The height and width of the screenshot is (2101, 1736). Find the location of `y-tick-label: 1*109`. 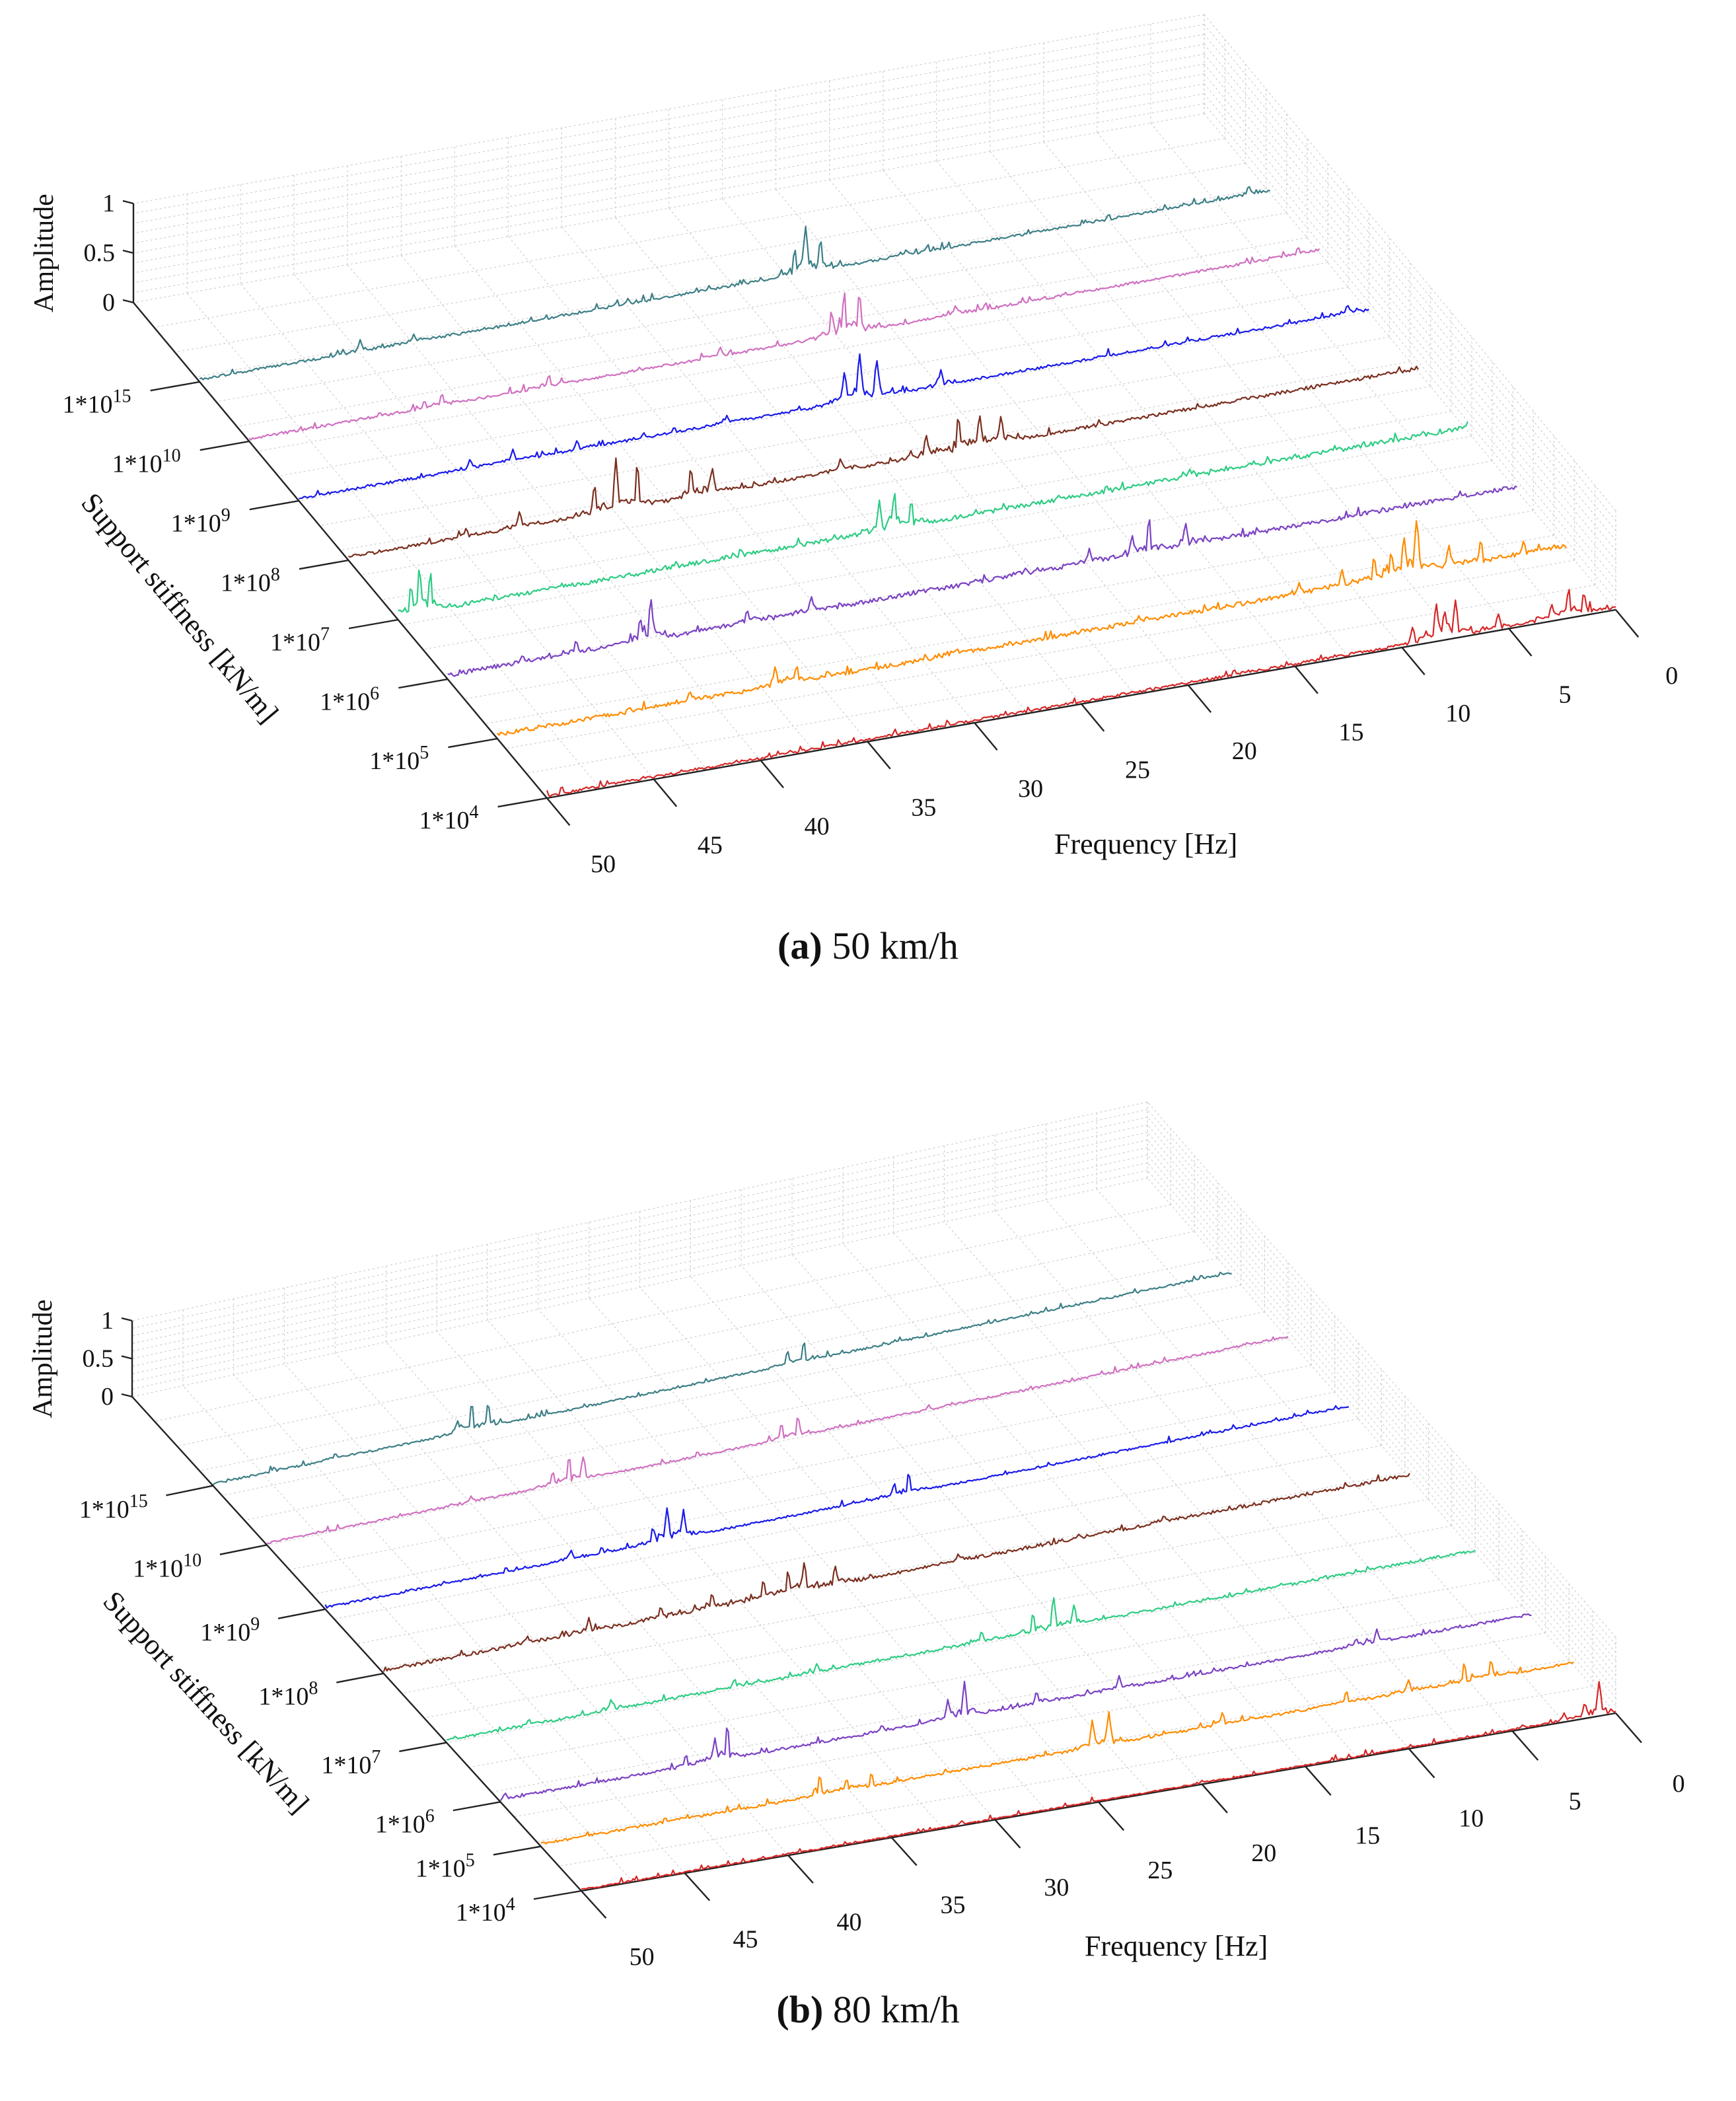

y-tick-label: 1*109 is located at coordinates (230, 1630).